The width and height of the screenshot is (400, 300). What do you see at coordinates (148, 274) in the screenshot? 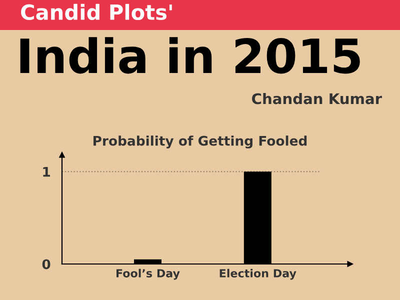
I see `x-tick-label: Fool’s Day` at bounding box center [148, 274].